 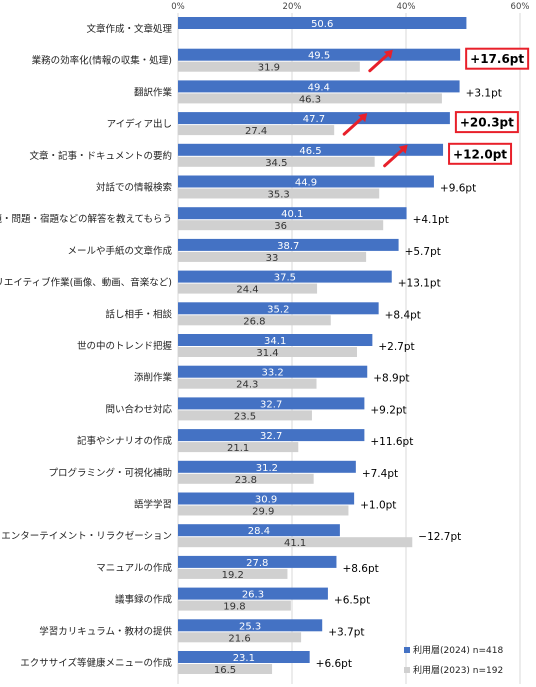 I want to click on category-label: 問い合わせ対応, so click(x=138, y=409).